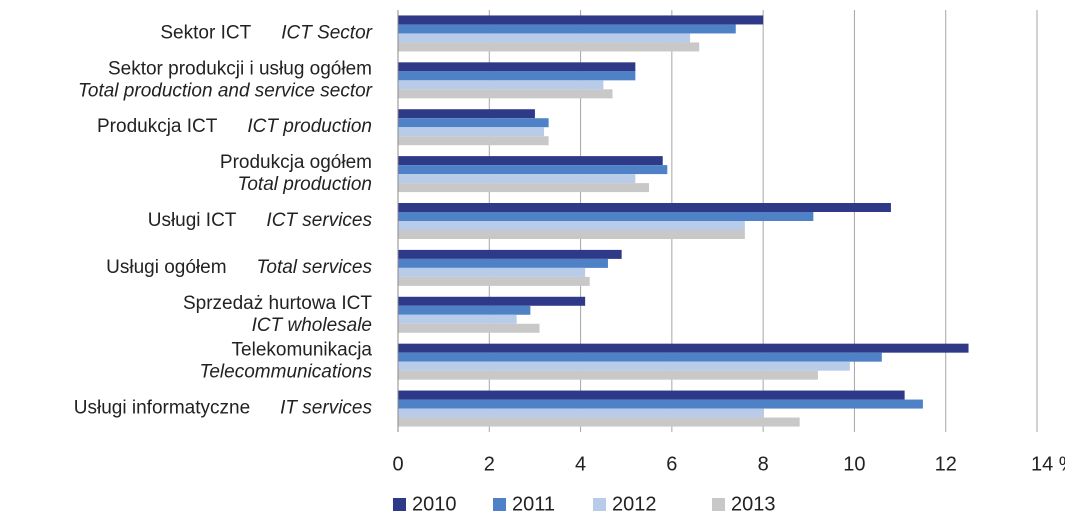 The image size is (1065, 516). I want to click on category-label: Usługi ogółem, so click(166, 267).